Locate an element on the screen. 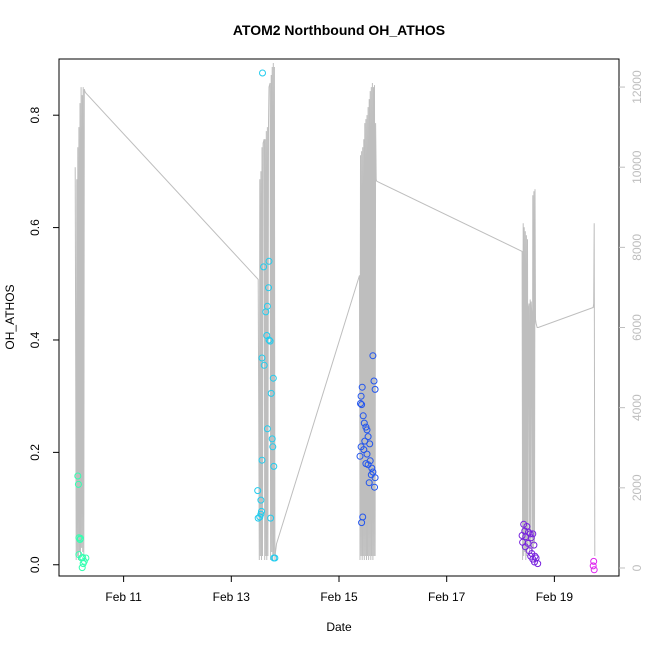  chart-title: ATOM2 Northbound OH_ATHOS is located at coordinates (339, 30).